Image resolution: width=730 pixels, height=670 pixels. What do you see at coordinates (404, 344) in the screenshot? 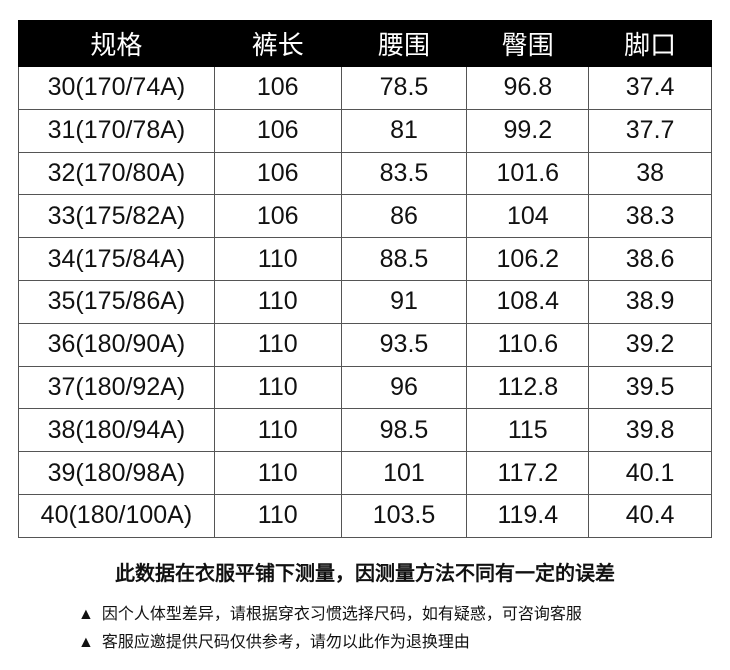
I see `table-cell: 93.5` at bounding box center [404, 344].